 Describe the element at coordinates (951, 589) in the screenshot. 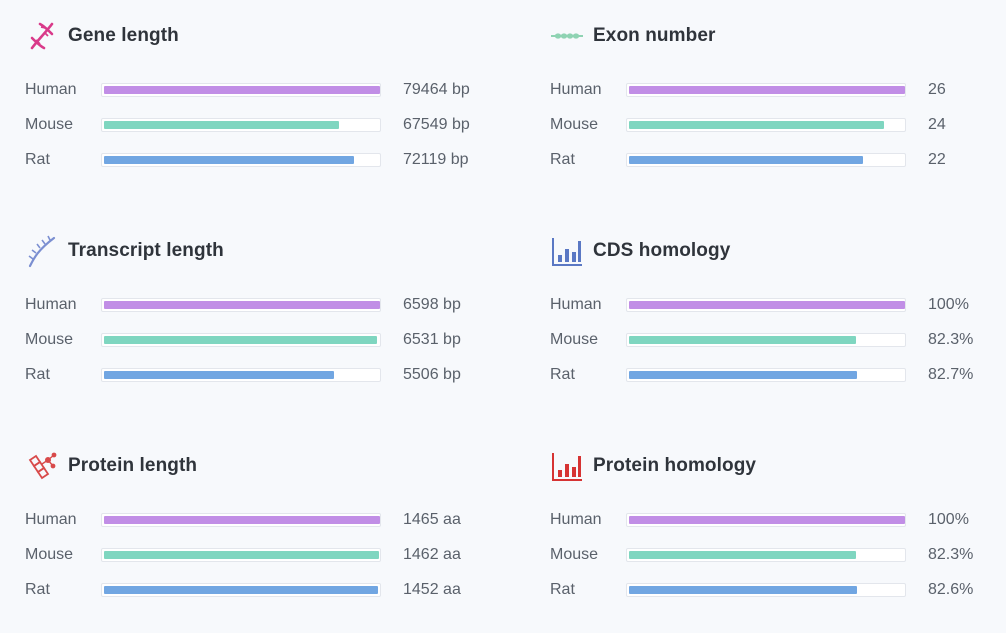

I see `value-label: 82.6%` at that location.